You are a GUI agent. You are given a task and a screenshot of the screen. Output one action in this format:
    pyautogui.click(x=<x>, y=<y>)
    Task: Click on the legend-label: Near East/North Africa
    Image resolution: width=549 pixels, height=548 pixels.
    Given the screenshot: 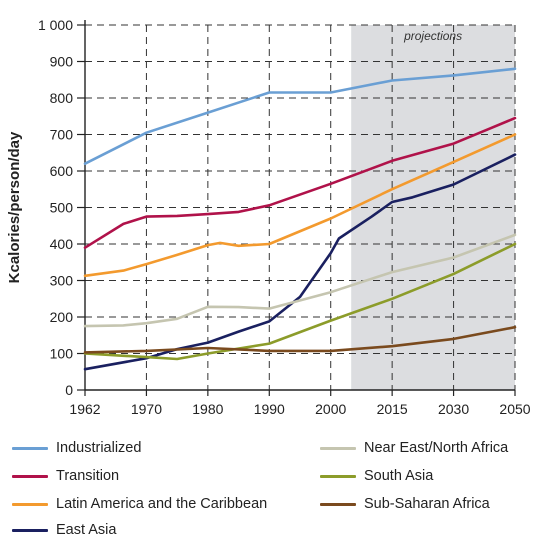 What is the action you would take?
    pyautogui.click(x=436, y=448)
    